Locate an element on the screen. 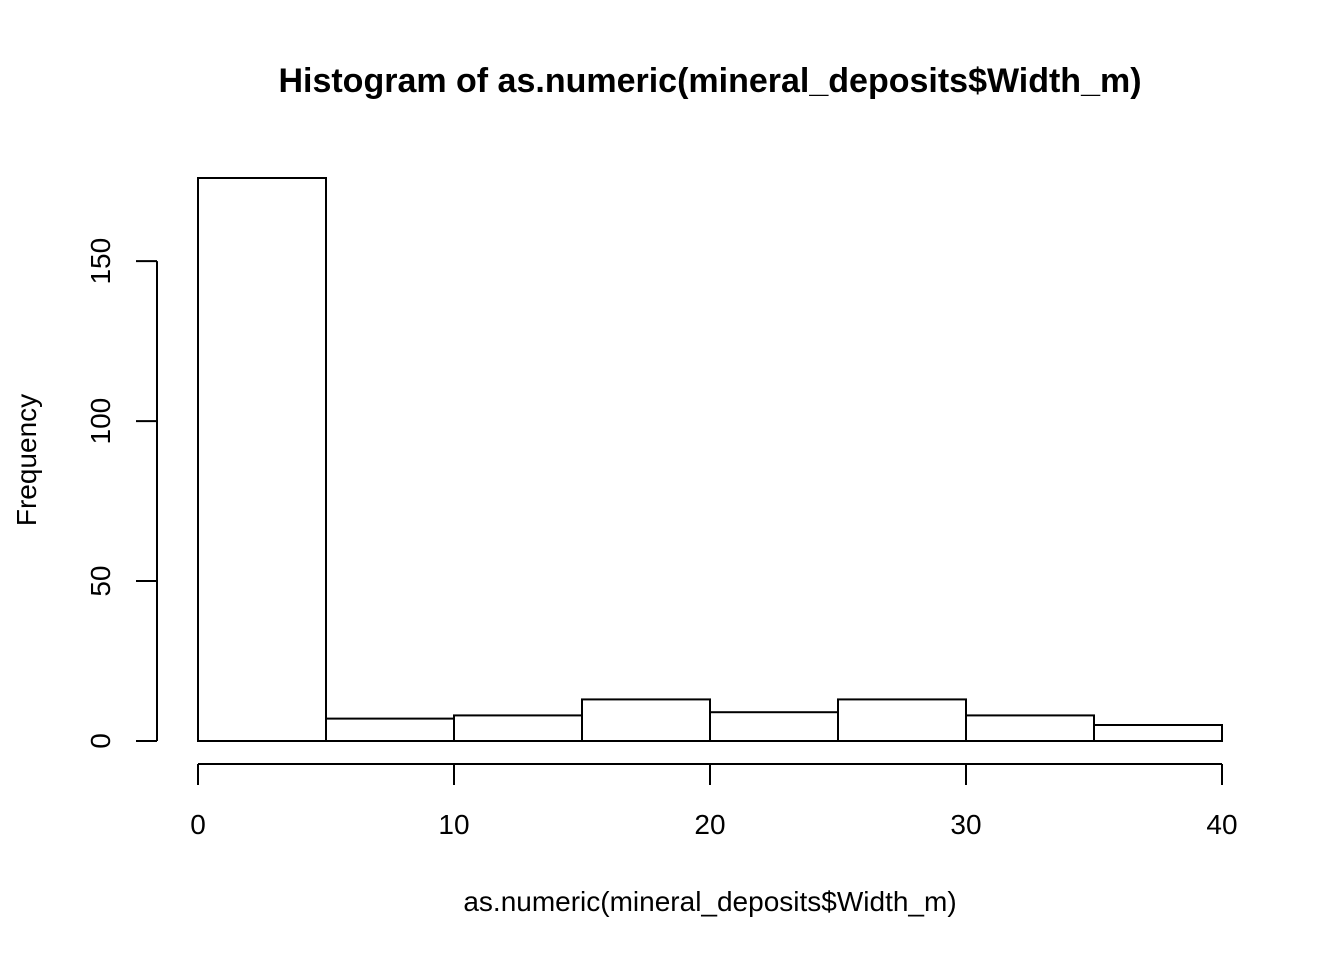 The height and width of the screenshot is (960, 1344). y-axis: 0 50 100 150 is located at coordinates (121, 493).